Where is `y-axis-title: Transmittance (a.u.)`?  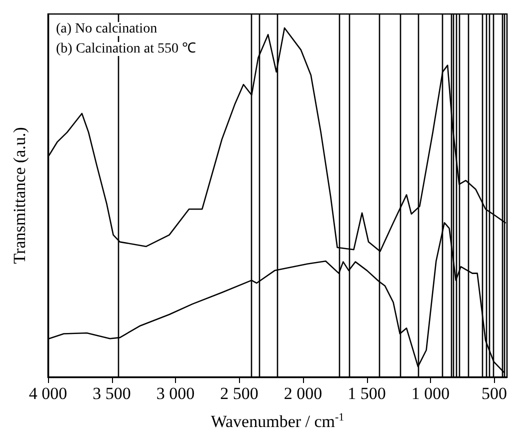
y-axis-title: Transmittance (a.u.) is located at coordinates (19, 195).